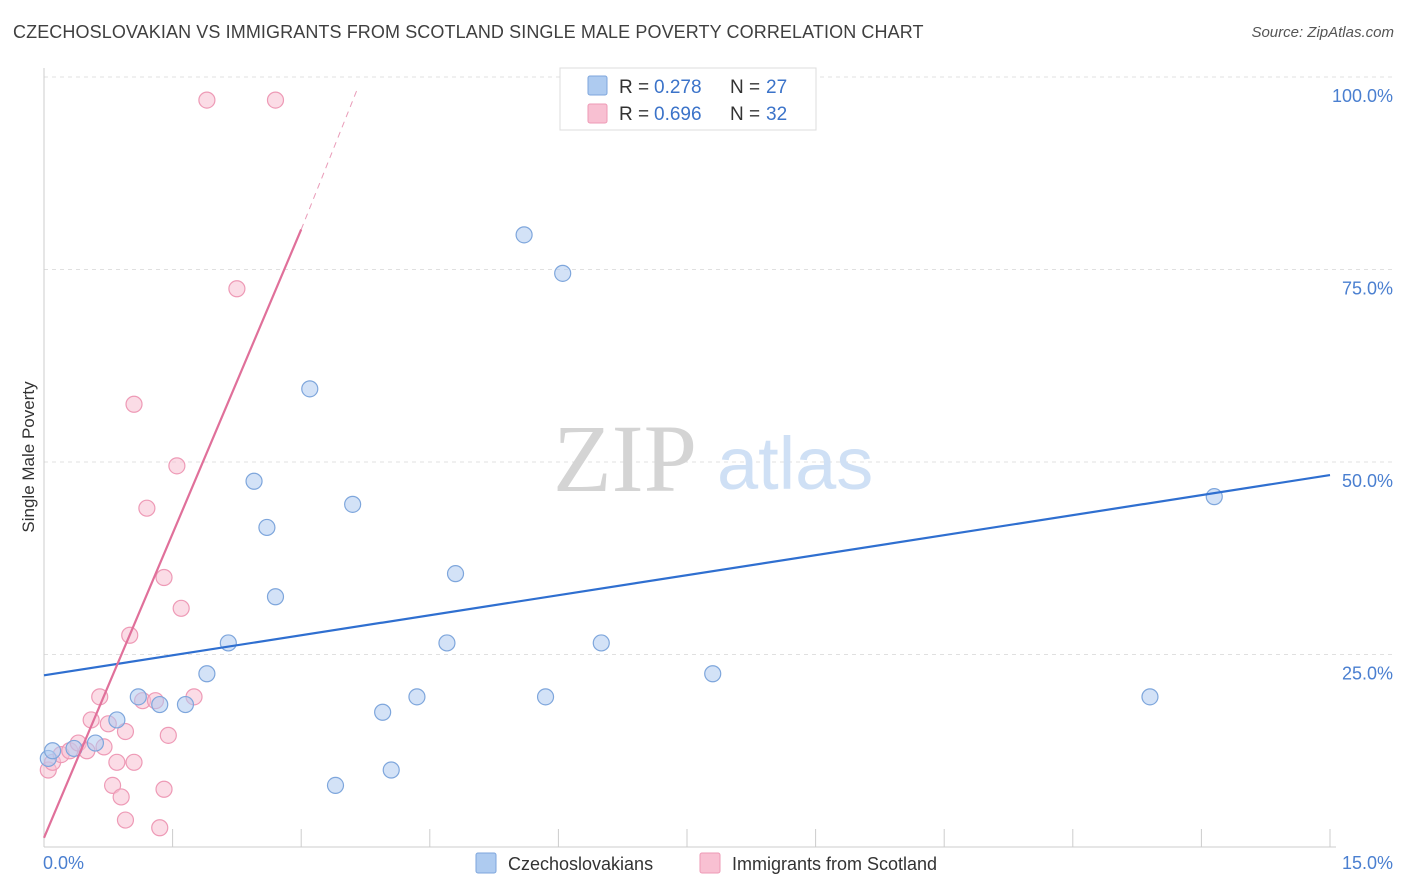  What do you see at coordinates (834, 864) in the screenshot?
I see `bottom-legend-label-scotland: Immigrants from Scotland` at bounding box center [834, 864].